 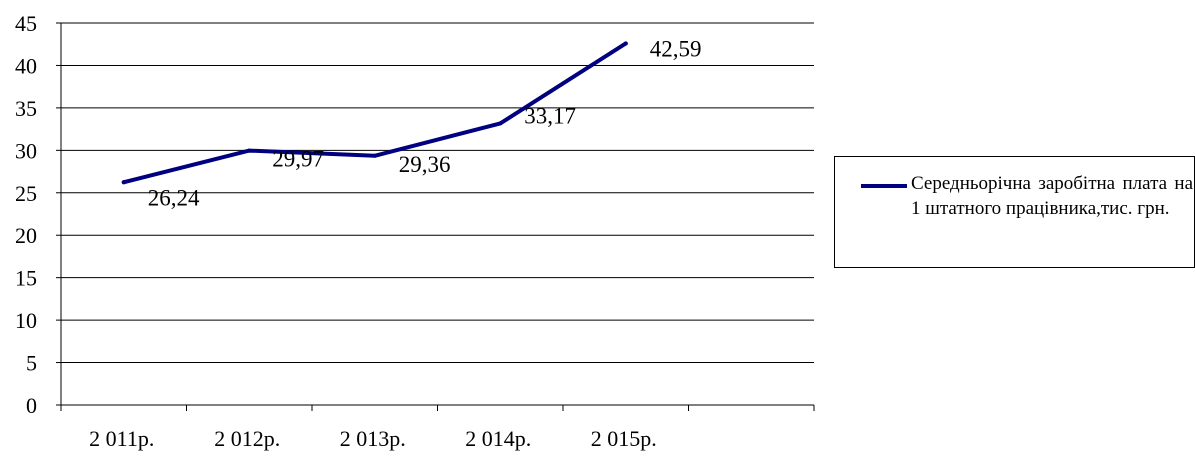 I want to click on x-tick-label: 2 014р., so click(x=498, y=438).